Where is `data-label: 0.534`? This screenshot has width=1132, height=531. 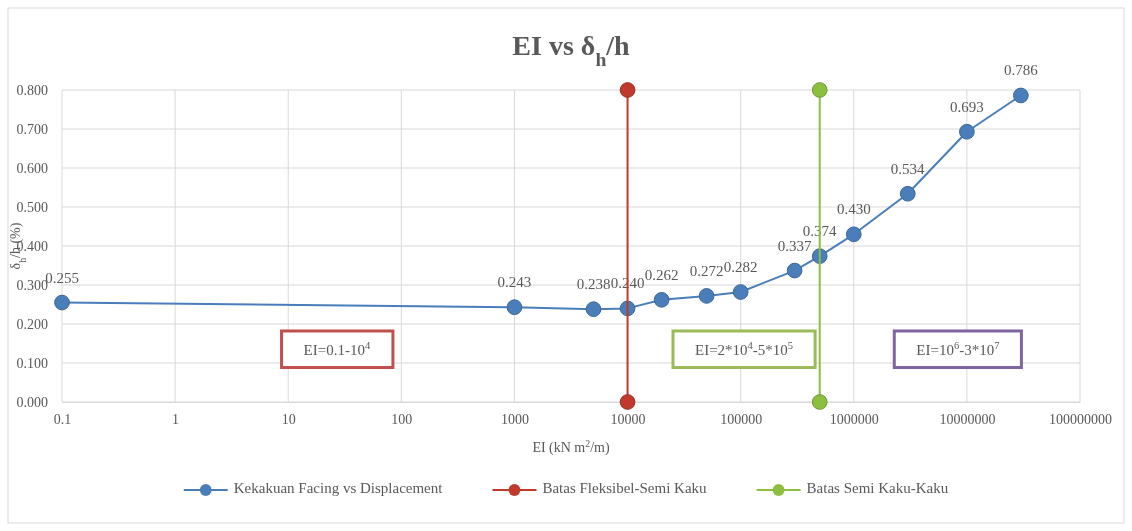 data-label: 0.534 is located at coordinates (908, 168).